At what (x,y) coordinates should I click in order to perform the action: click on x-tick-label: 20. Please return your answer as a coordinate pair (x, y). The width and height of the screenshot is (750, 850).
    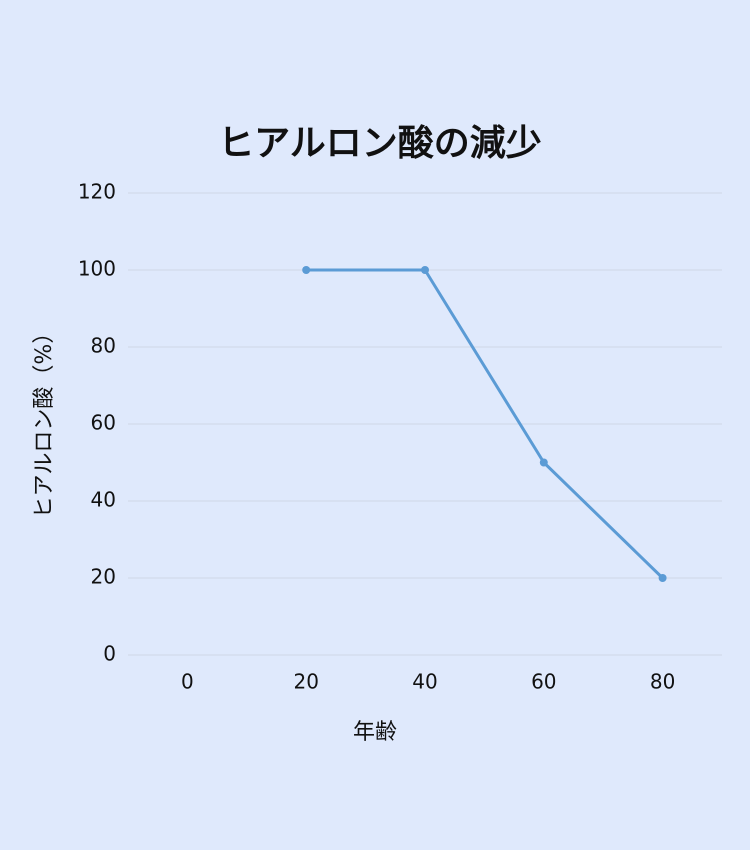
    Looking at the image, I should click on (305, 682).